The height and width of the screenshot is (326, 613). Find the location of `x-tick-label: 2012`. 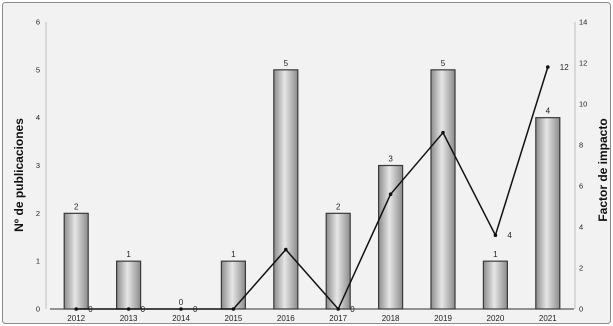

x-tick-label: 2012 is located at coordinates (76, 318).